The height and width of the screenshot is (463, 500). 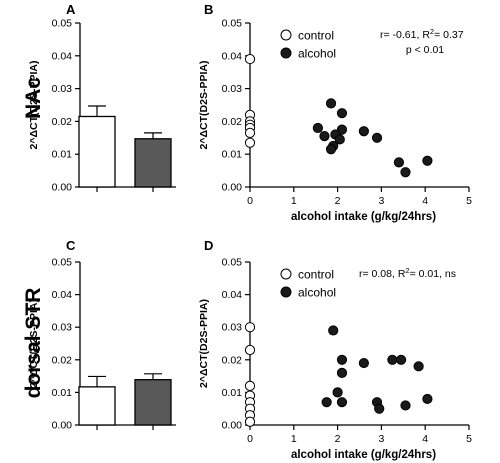 What do you see at coordinates (363, 217) in the screenshot?
I see `B-x-axis-label: alcohol intake (g/kg/24hrs)` at bounding box center [363, 217].